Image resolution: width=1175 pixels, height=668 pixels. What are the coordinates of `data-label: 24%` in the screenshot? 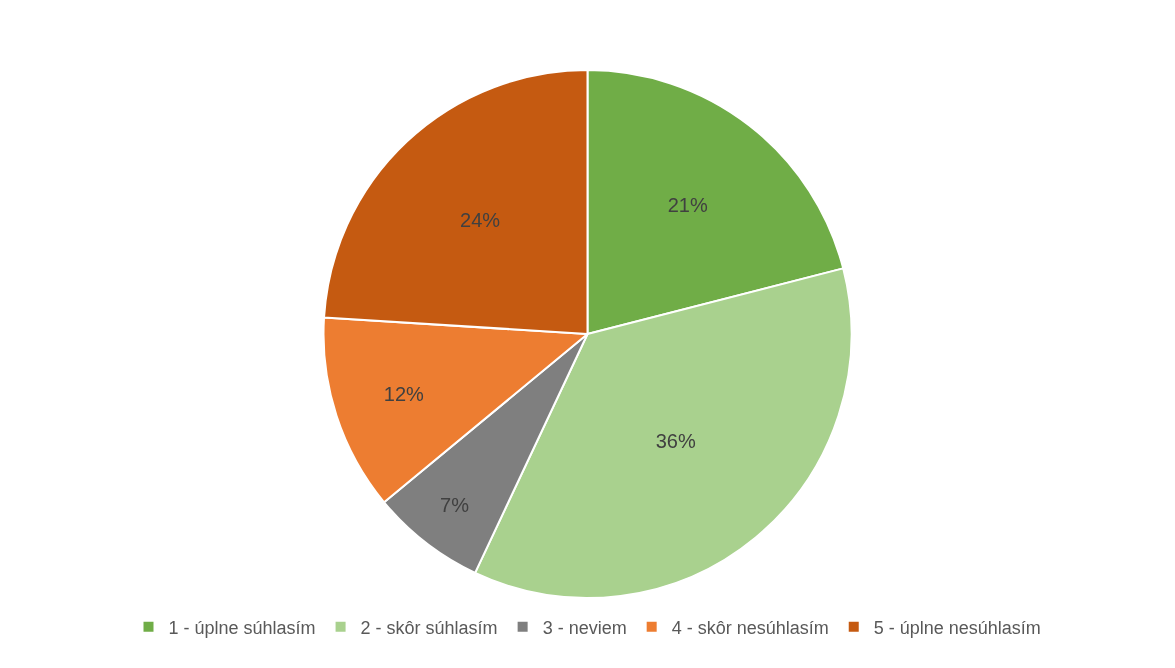 It's located at (480, 219).